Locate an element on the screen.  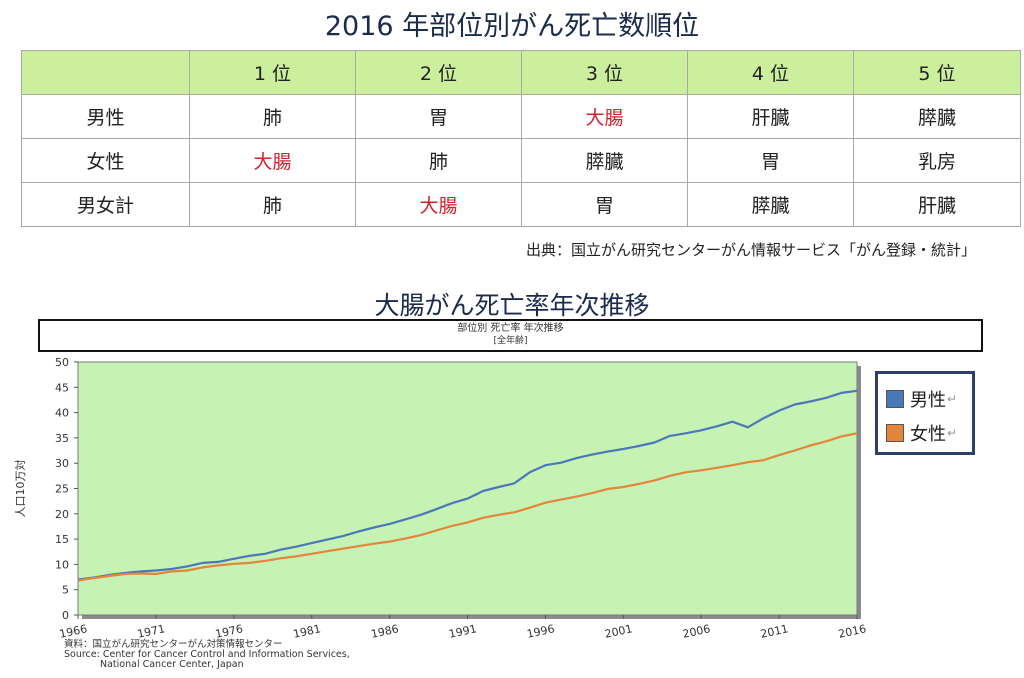
y-tick-label: 30 is located at coordinates (62, 463).